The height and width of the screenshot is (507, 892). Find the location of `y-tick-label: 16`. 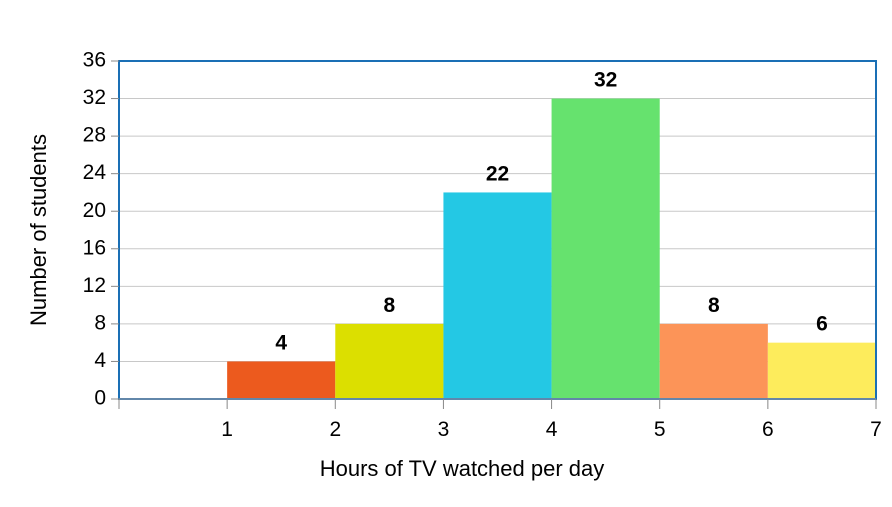

y-tick-label: 16 is located at coordinates (94, 247).